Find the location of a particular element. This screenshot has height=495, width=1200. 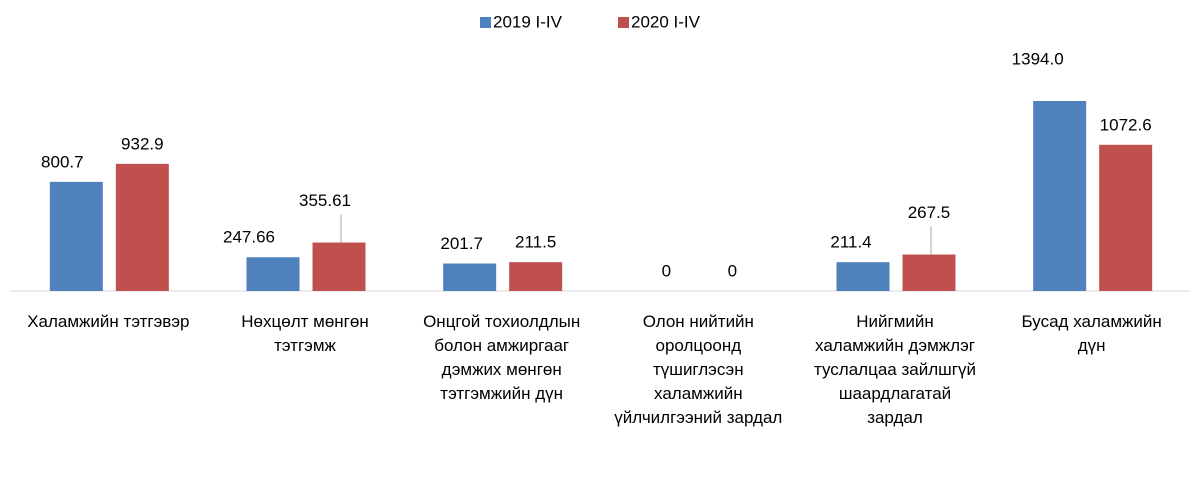

x-tick-line: зардал is located at coordinates (895, 417).